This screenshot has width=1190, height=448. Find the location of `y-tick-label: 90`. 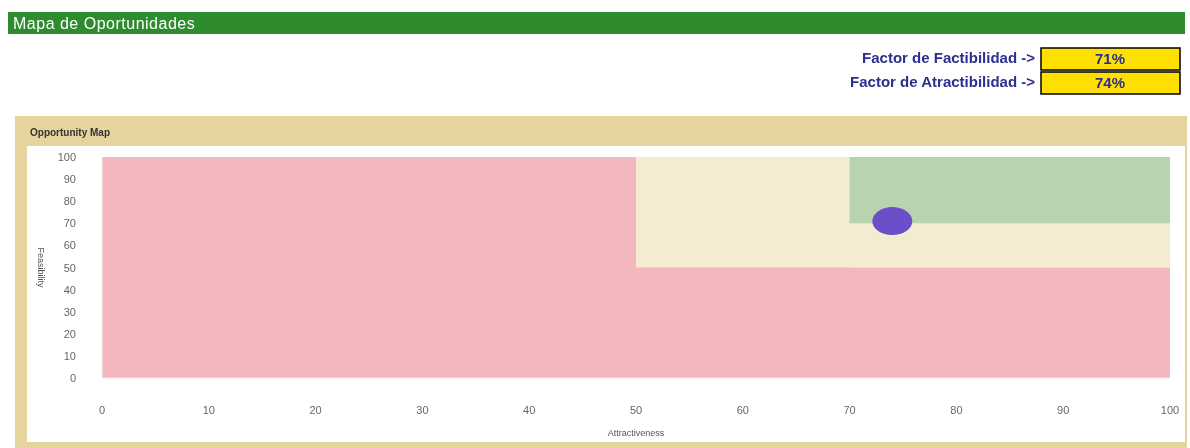

y-tick-label: 90 is located at coordinates (69, 179).